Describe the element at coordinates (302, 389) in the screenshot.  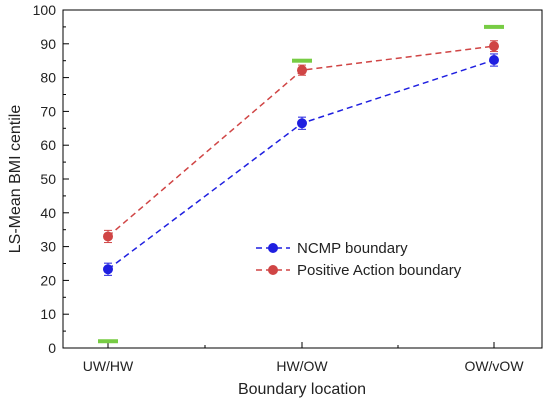
I see `x-axis-title: Boundary location` at that location.